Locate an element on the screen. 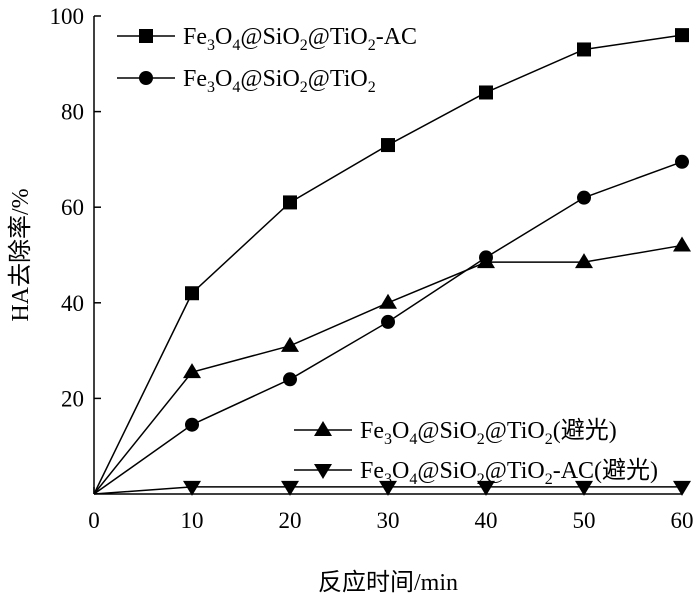 Image resolution: width=700 pixels, height=601 pixels. x-tick-label: 40 is located at coordinates (486, 520).